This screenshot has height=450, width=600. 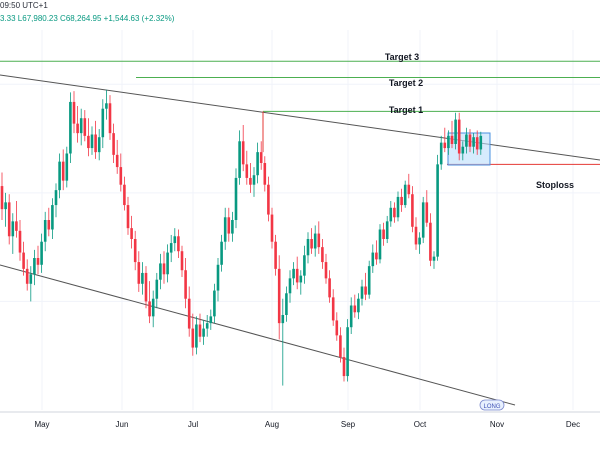 What do you see at coordinates (348, 424) in the screenshot?
I see `x-tick-label: Sep` at bounding box center [348, 424].